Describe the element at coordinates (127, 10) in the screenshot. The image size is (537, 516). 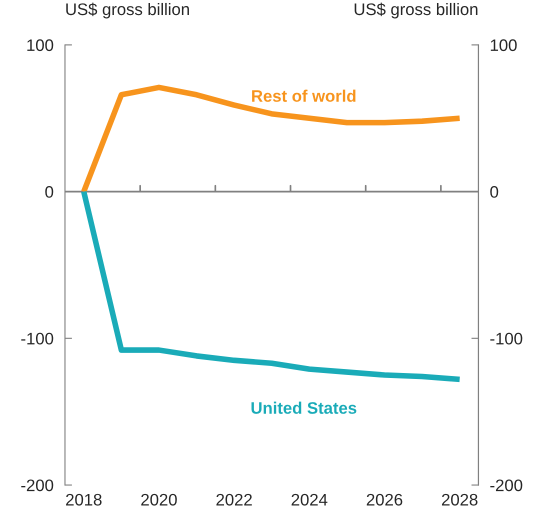
I see `y-axis-title: US$ gross billion` at that location.